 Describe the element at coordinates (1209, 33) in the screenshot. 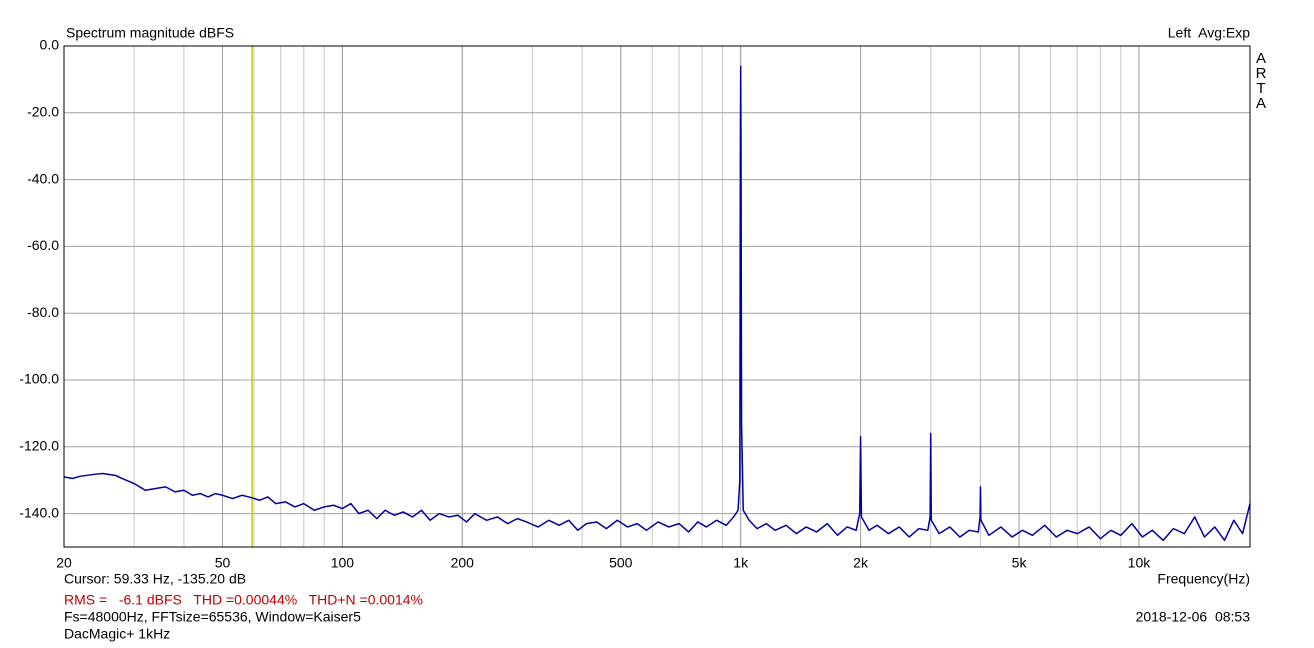

I see `channel-label: Left Avg:Exp` at that location.